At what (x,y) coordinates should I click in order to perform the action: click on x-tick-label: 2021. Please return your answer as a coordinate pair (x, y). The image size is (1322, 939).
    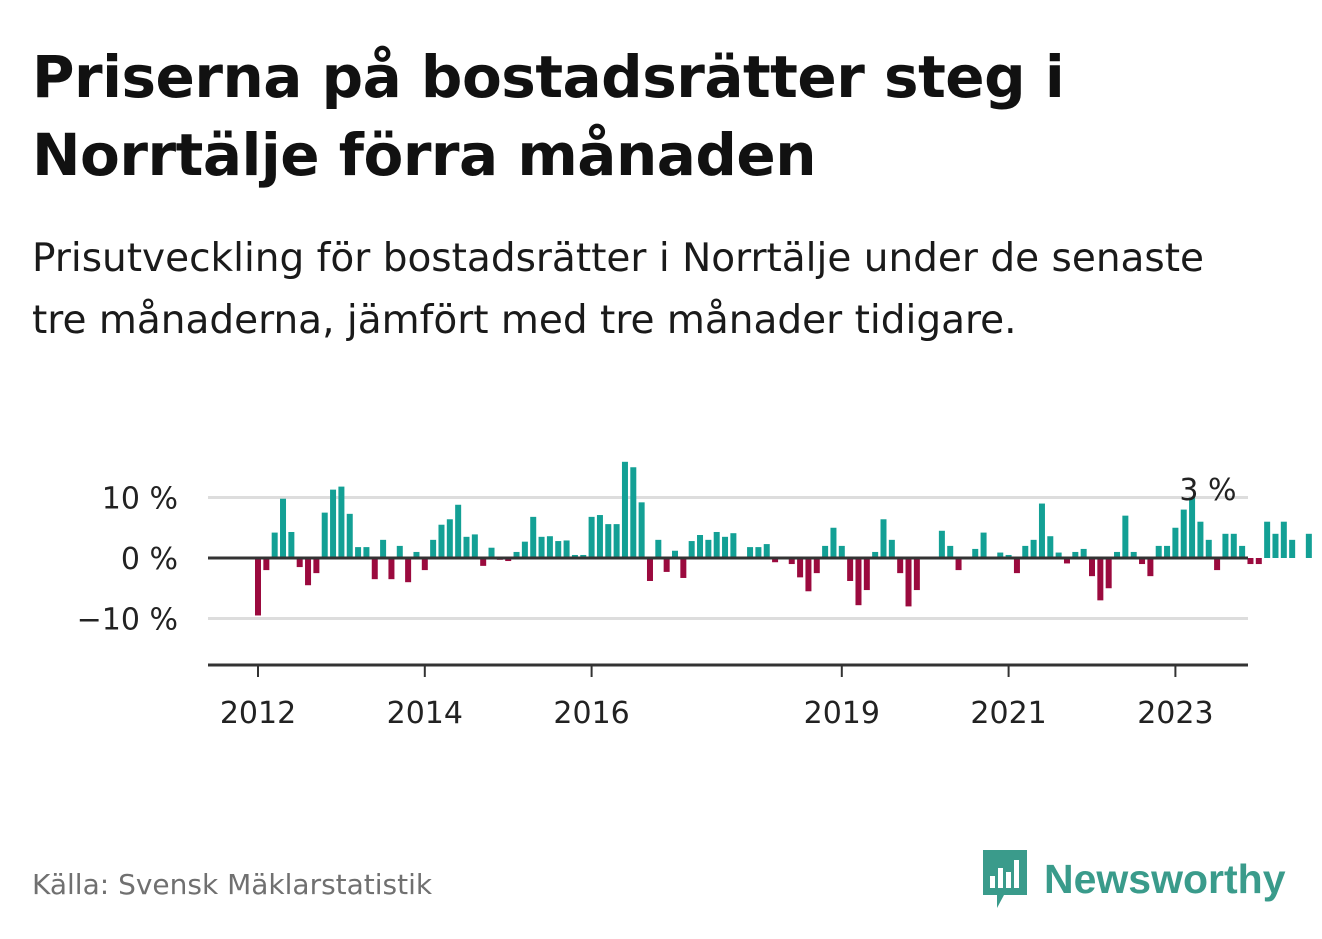
    Looking at the image, I should click on (1008, 713).